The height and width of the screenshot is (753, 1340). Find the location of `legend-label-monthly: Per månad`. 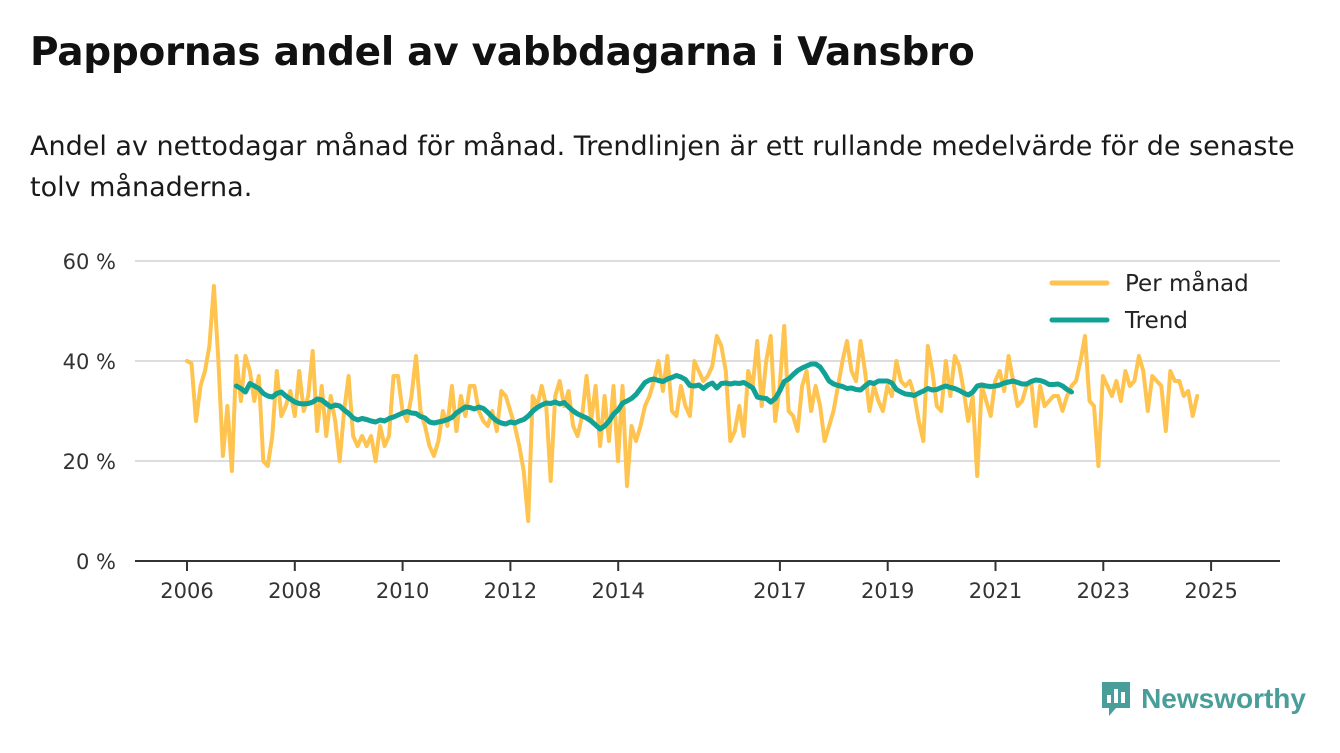

legend-label-monthly: Per månad is located at coordinates (1187, 283).